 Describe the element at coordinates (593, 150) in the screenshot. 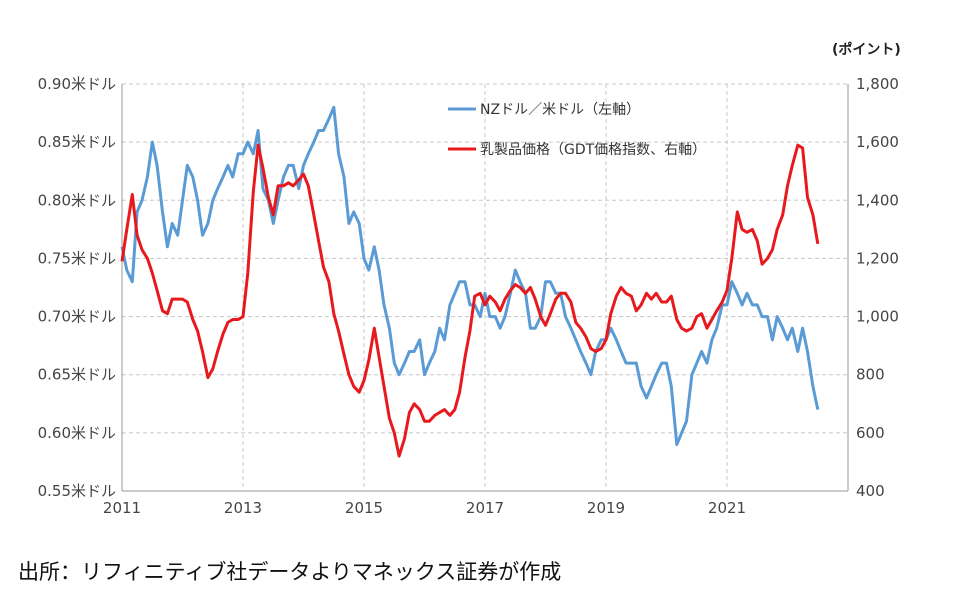

I see `legend-label: 乳製品価格（GDT価格指数、右軸）` at that location.